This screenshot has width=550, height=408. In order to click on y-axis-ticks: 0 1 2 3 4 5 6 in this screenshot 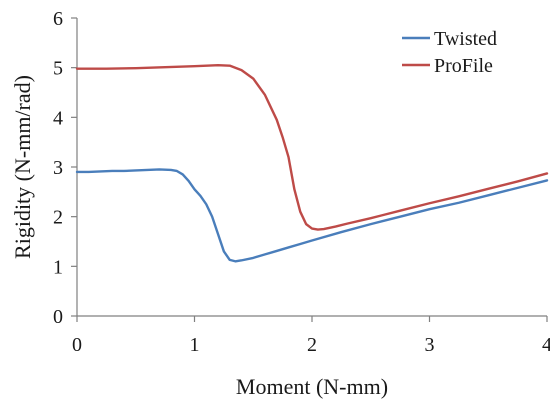, I will do `click(65, 168)`.